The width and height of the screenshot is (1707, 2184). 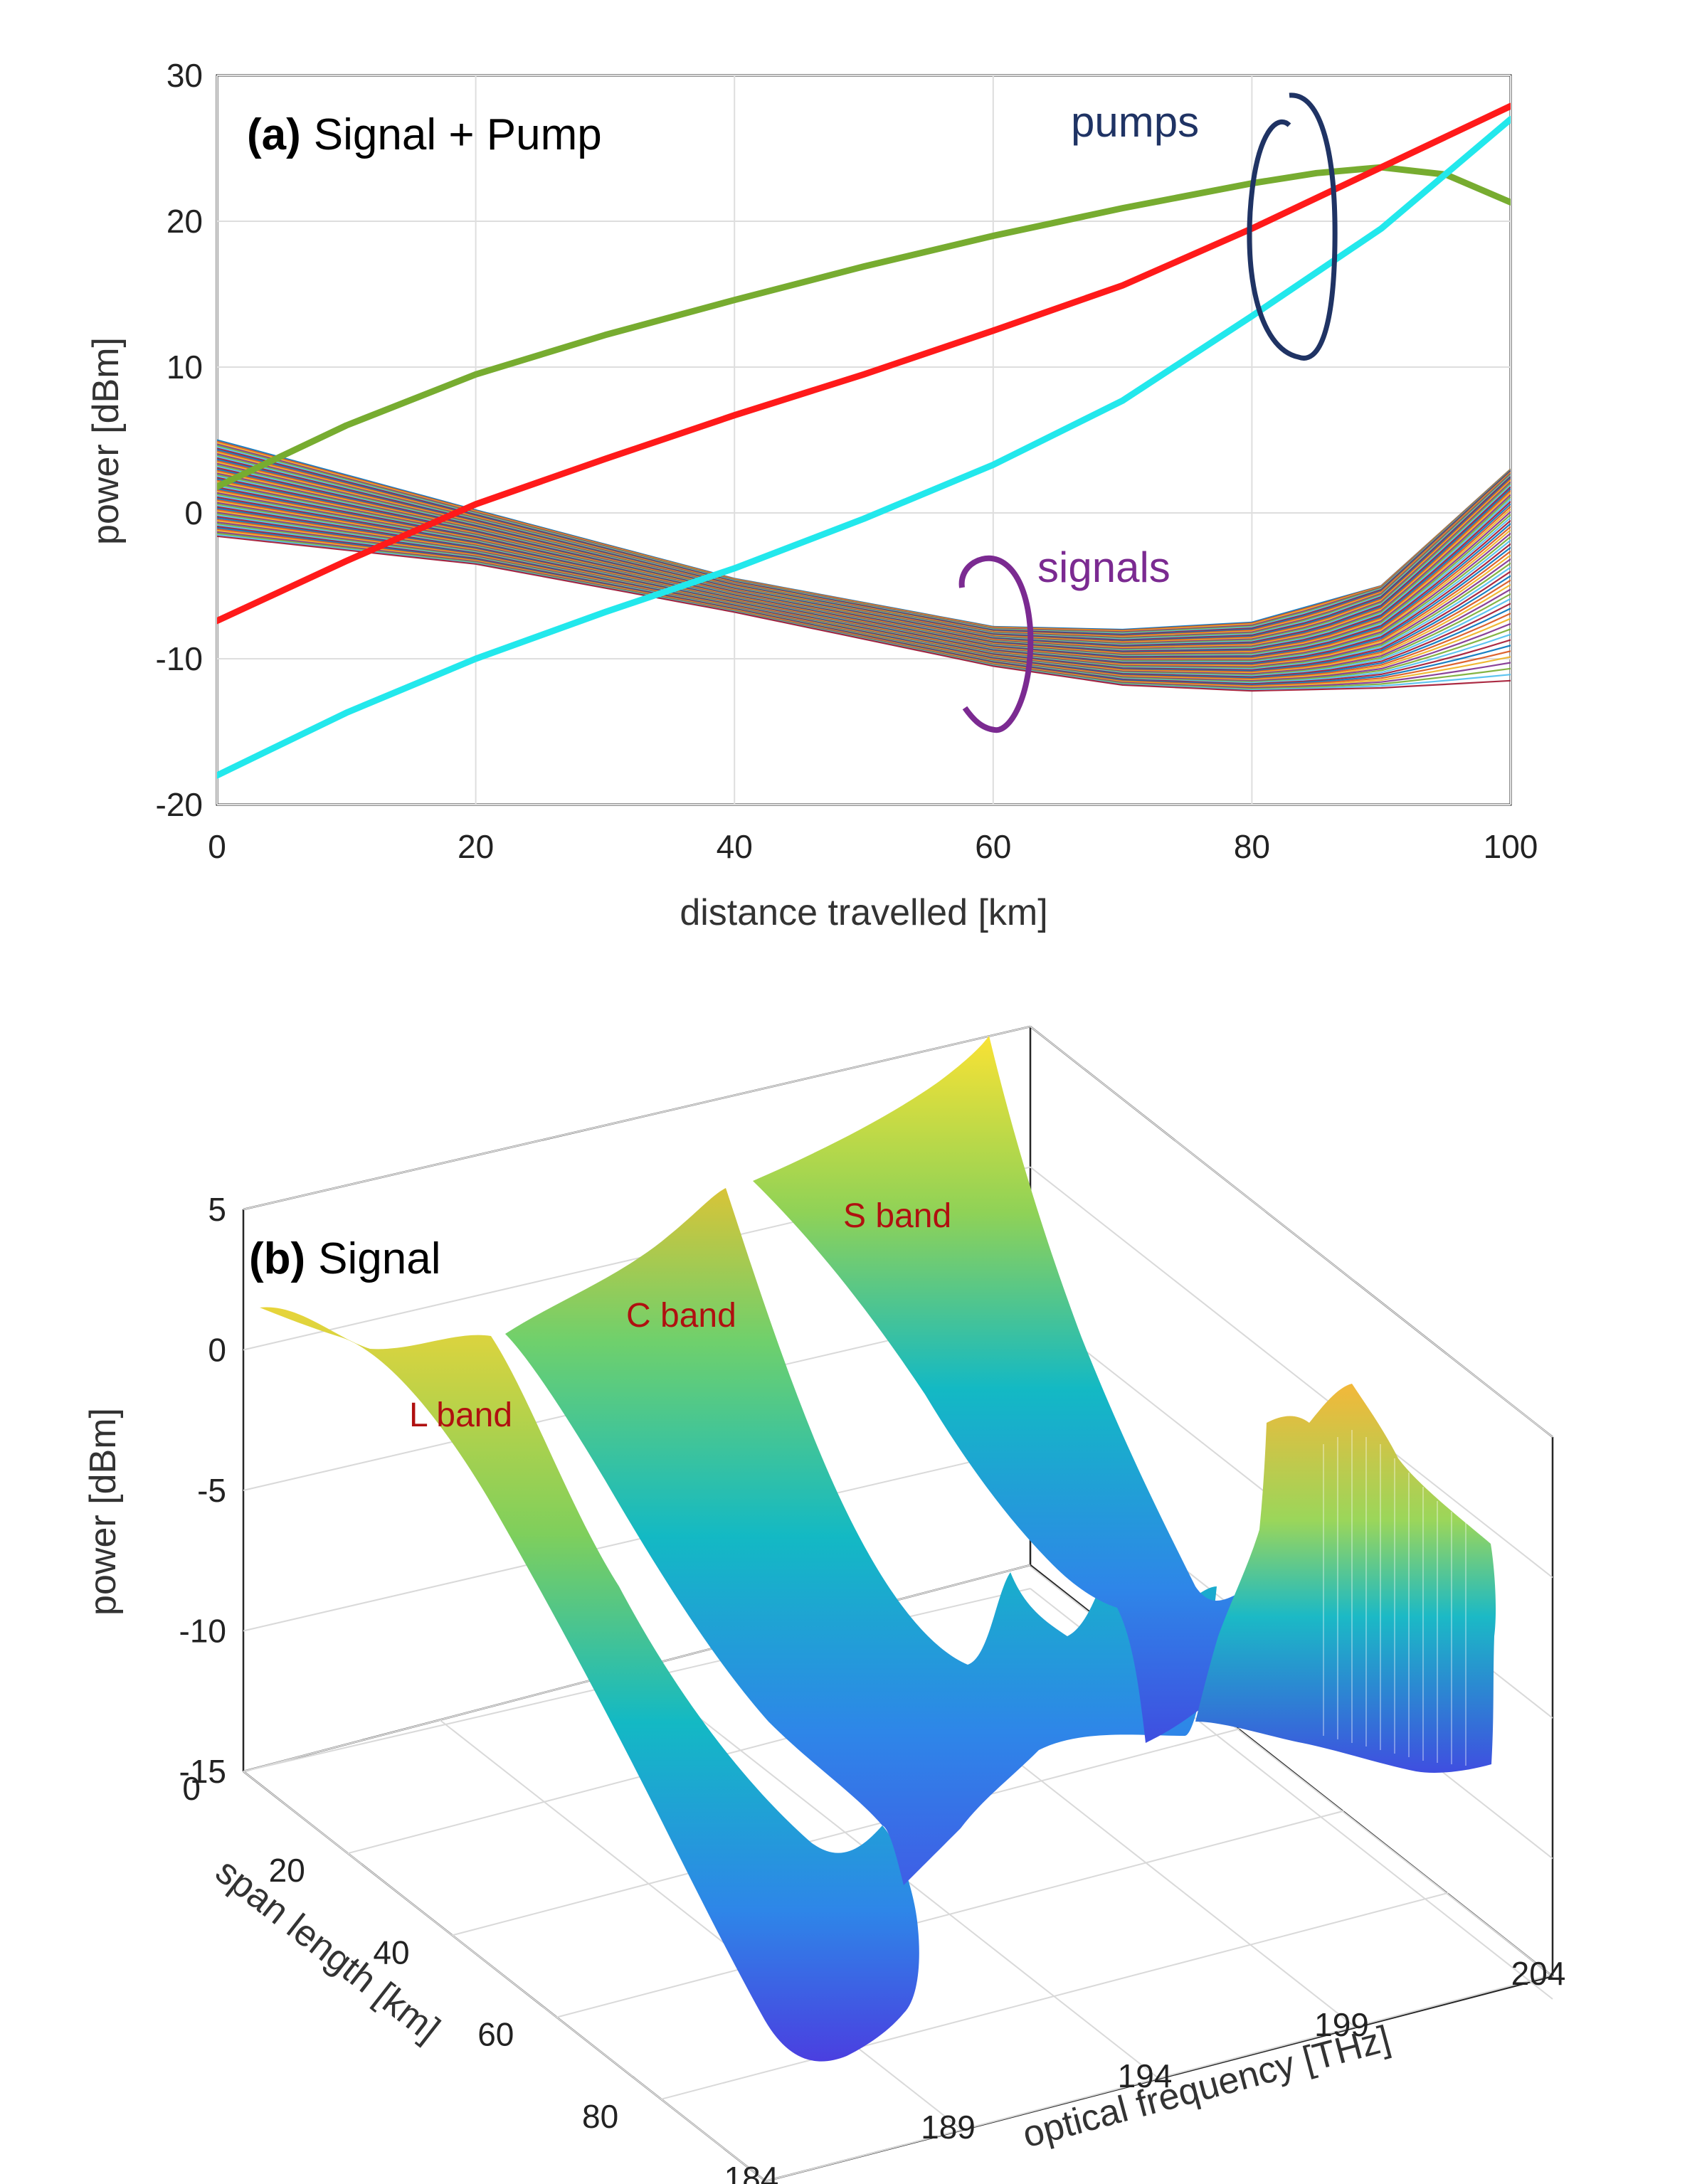 I want to click on x-tick-label: 80, so click(x=1252, y=846).